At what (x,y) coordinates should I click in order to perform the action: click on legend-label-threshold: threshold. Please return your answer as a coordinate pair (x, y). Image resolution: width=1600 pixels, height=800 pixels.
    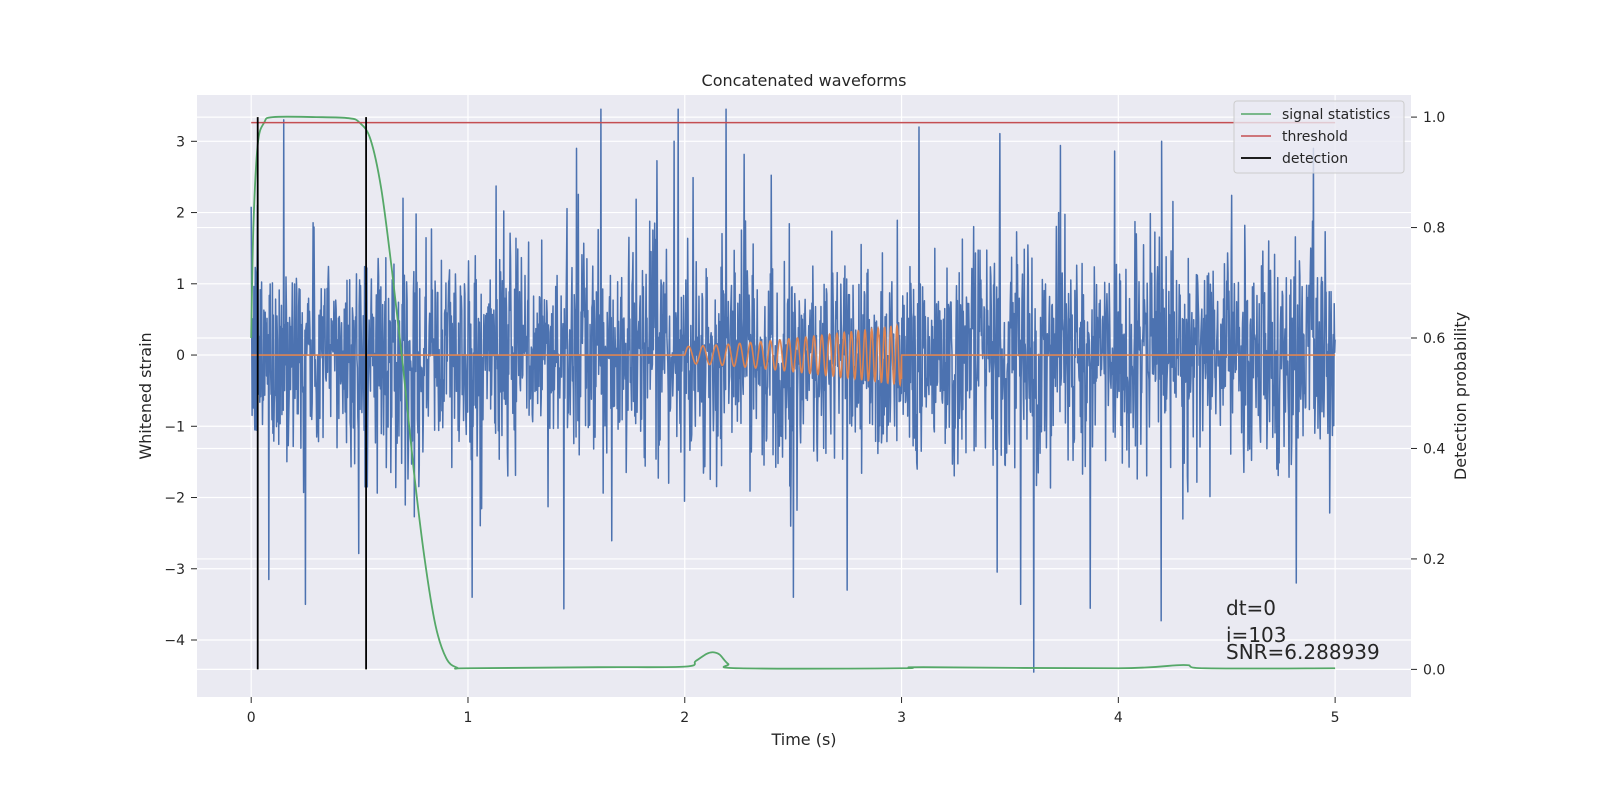
    Looking at the image, I should click on (1315, 137).